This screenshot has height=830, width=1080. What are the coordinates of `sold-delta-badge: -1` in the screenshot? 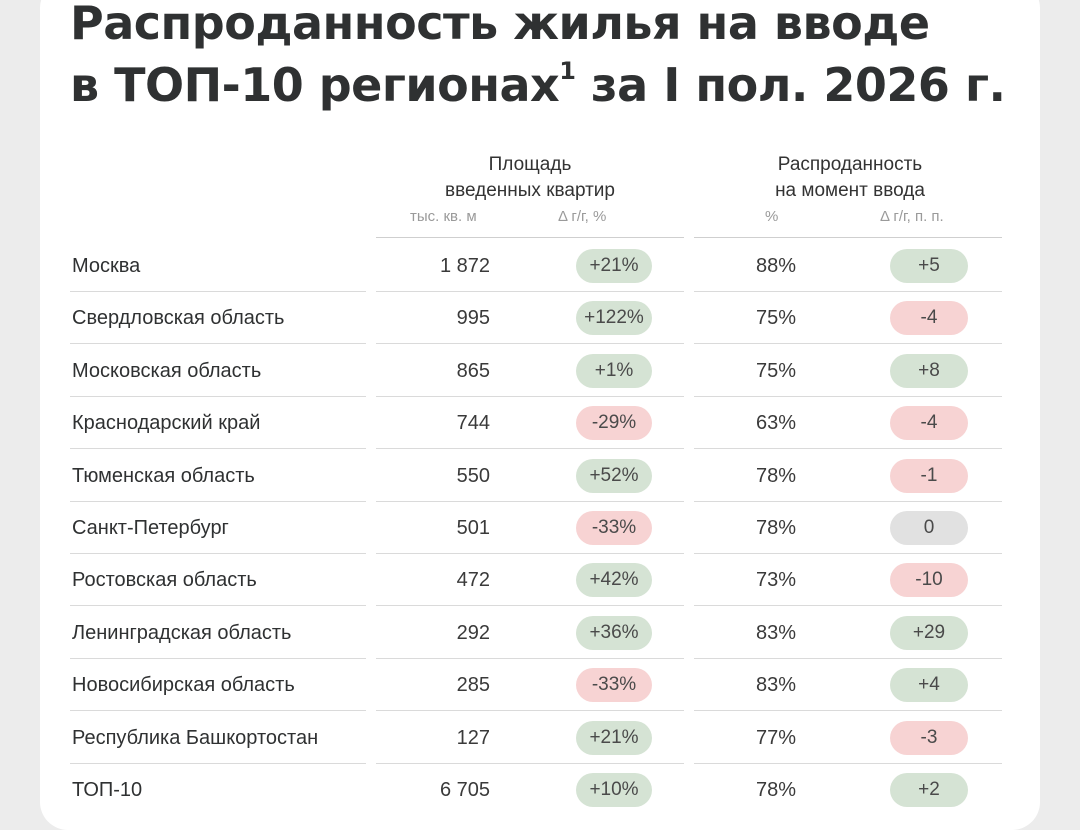 It's located at (929, 476).